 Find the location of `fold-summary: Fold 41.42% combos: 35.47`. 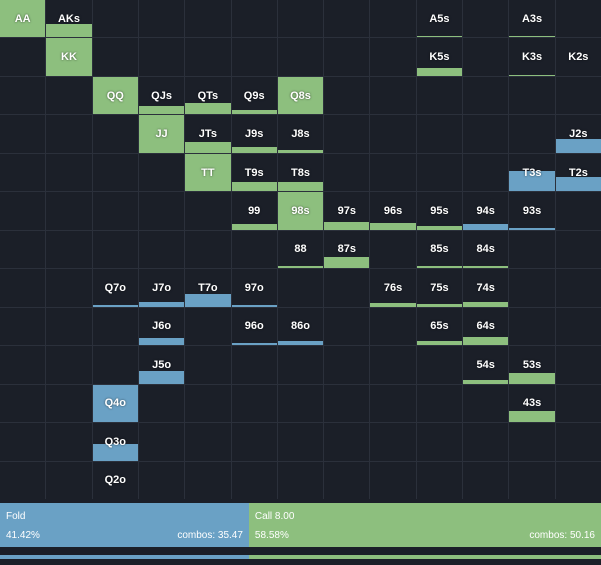

fold-summary: Fold 41.42% combos: 35.47 is located at coordinates (124, 525).